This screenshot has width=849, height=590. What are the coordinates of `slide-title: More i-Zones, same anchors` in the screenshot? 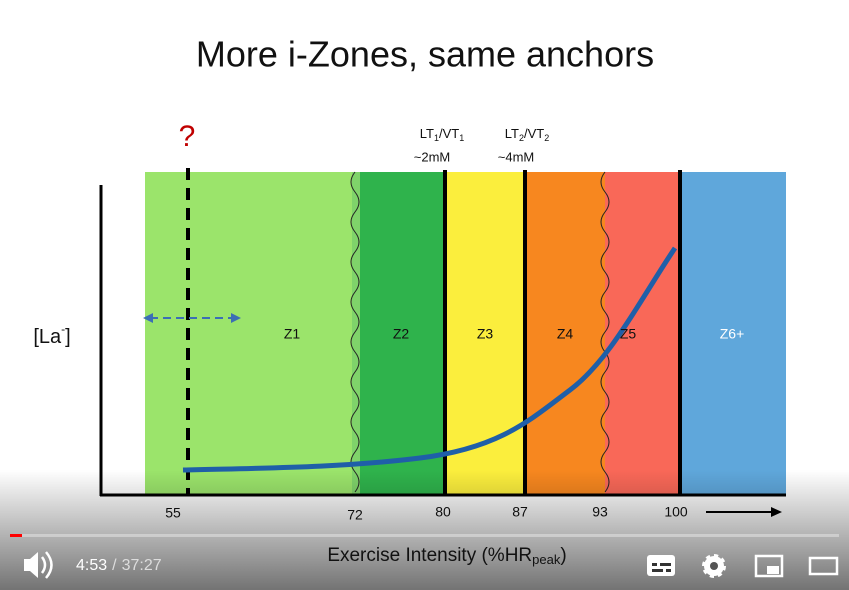 It's located at (425, 54).